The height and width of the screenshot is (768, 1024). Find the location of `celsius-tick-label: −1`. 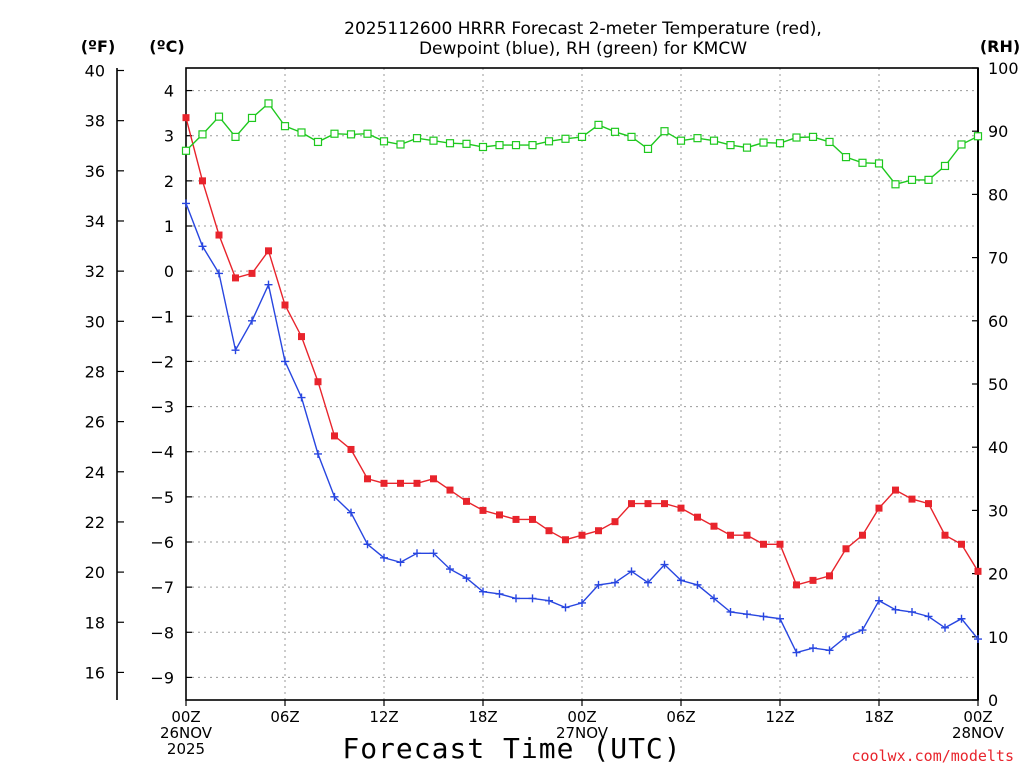

celsius-tick-label: −1 is located at coordinates (162, 316).